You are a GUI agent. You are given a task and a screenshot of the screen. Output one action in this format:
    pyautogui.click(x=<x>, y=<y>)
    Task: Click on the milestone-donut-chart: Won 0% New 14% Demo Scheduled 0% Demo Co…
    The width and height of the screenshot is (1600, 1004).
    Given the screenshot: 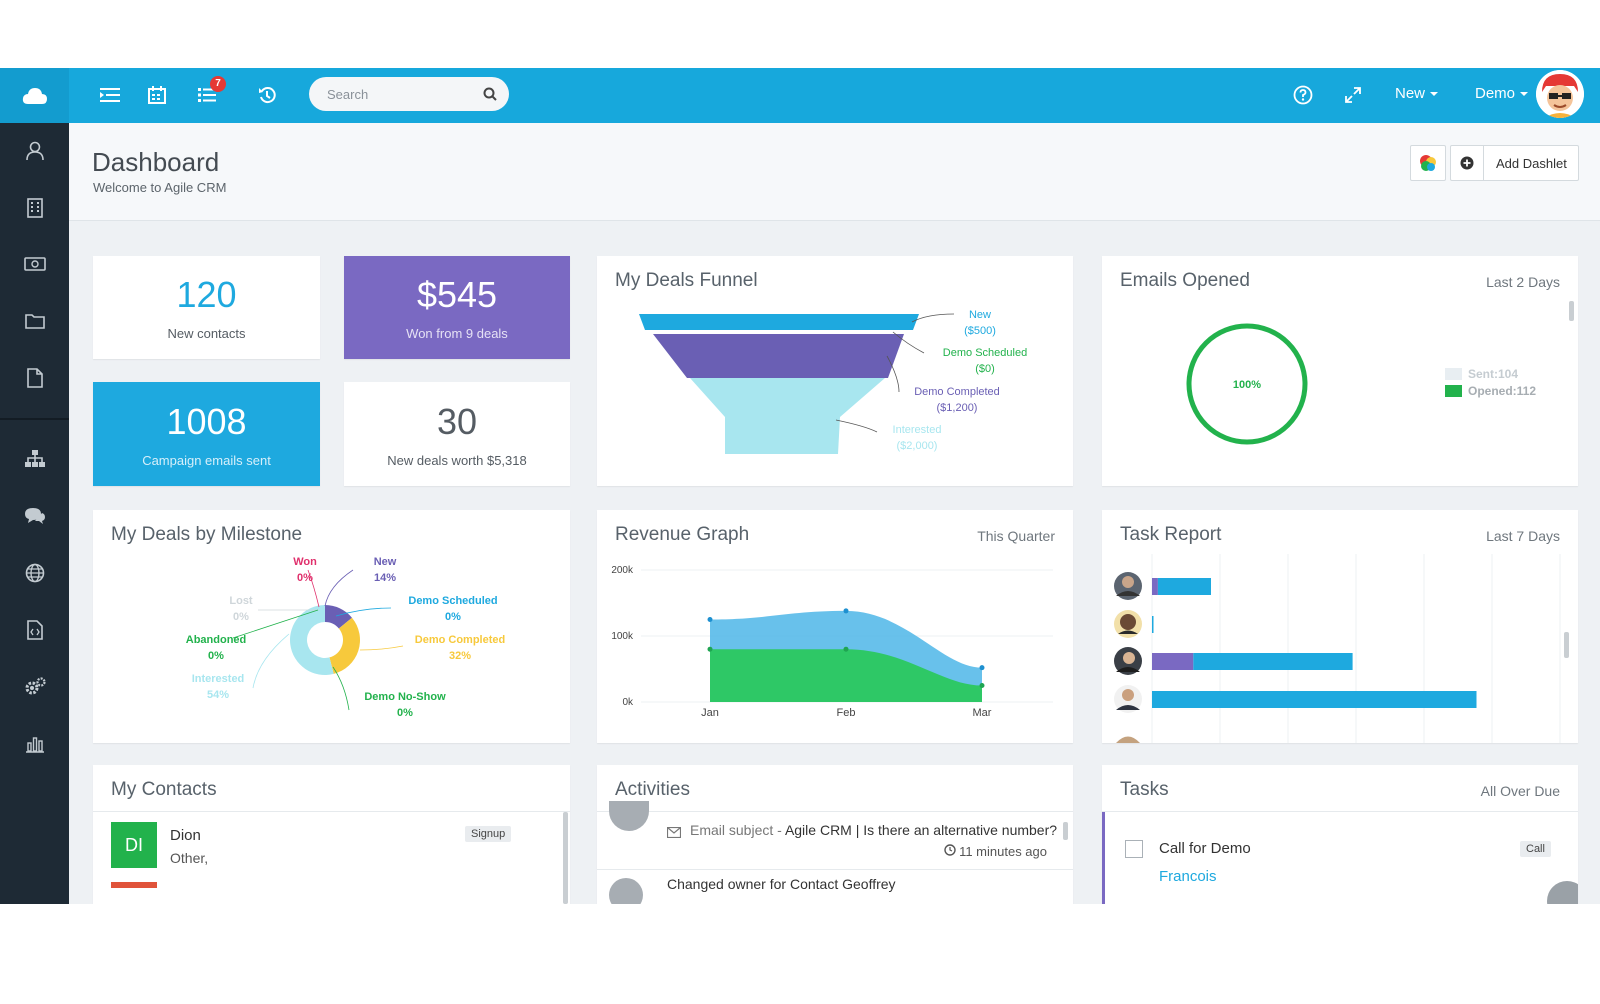 What is the action you would take?
    pyautogui.click(x=345, y=637)
    